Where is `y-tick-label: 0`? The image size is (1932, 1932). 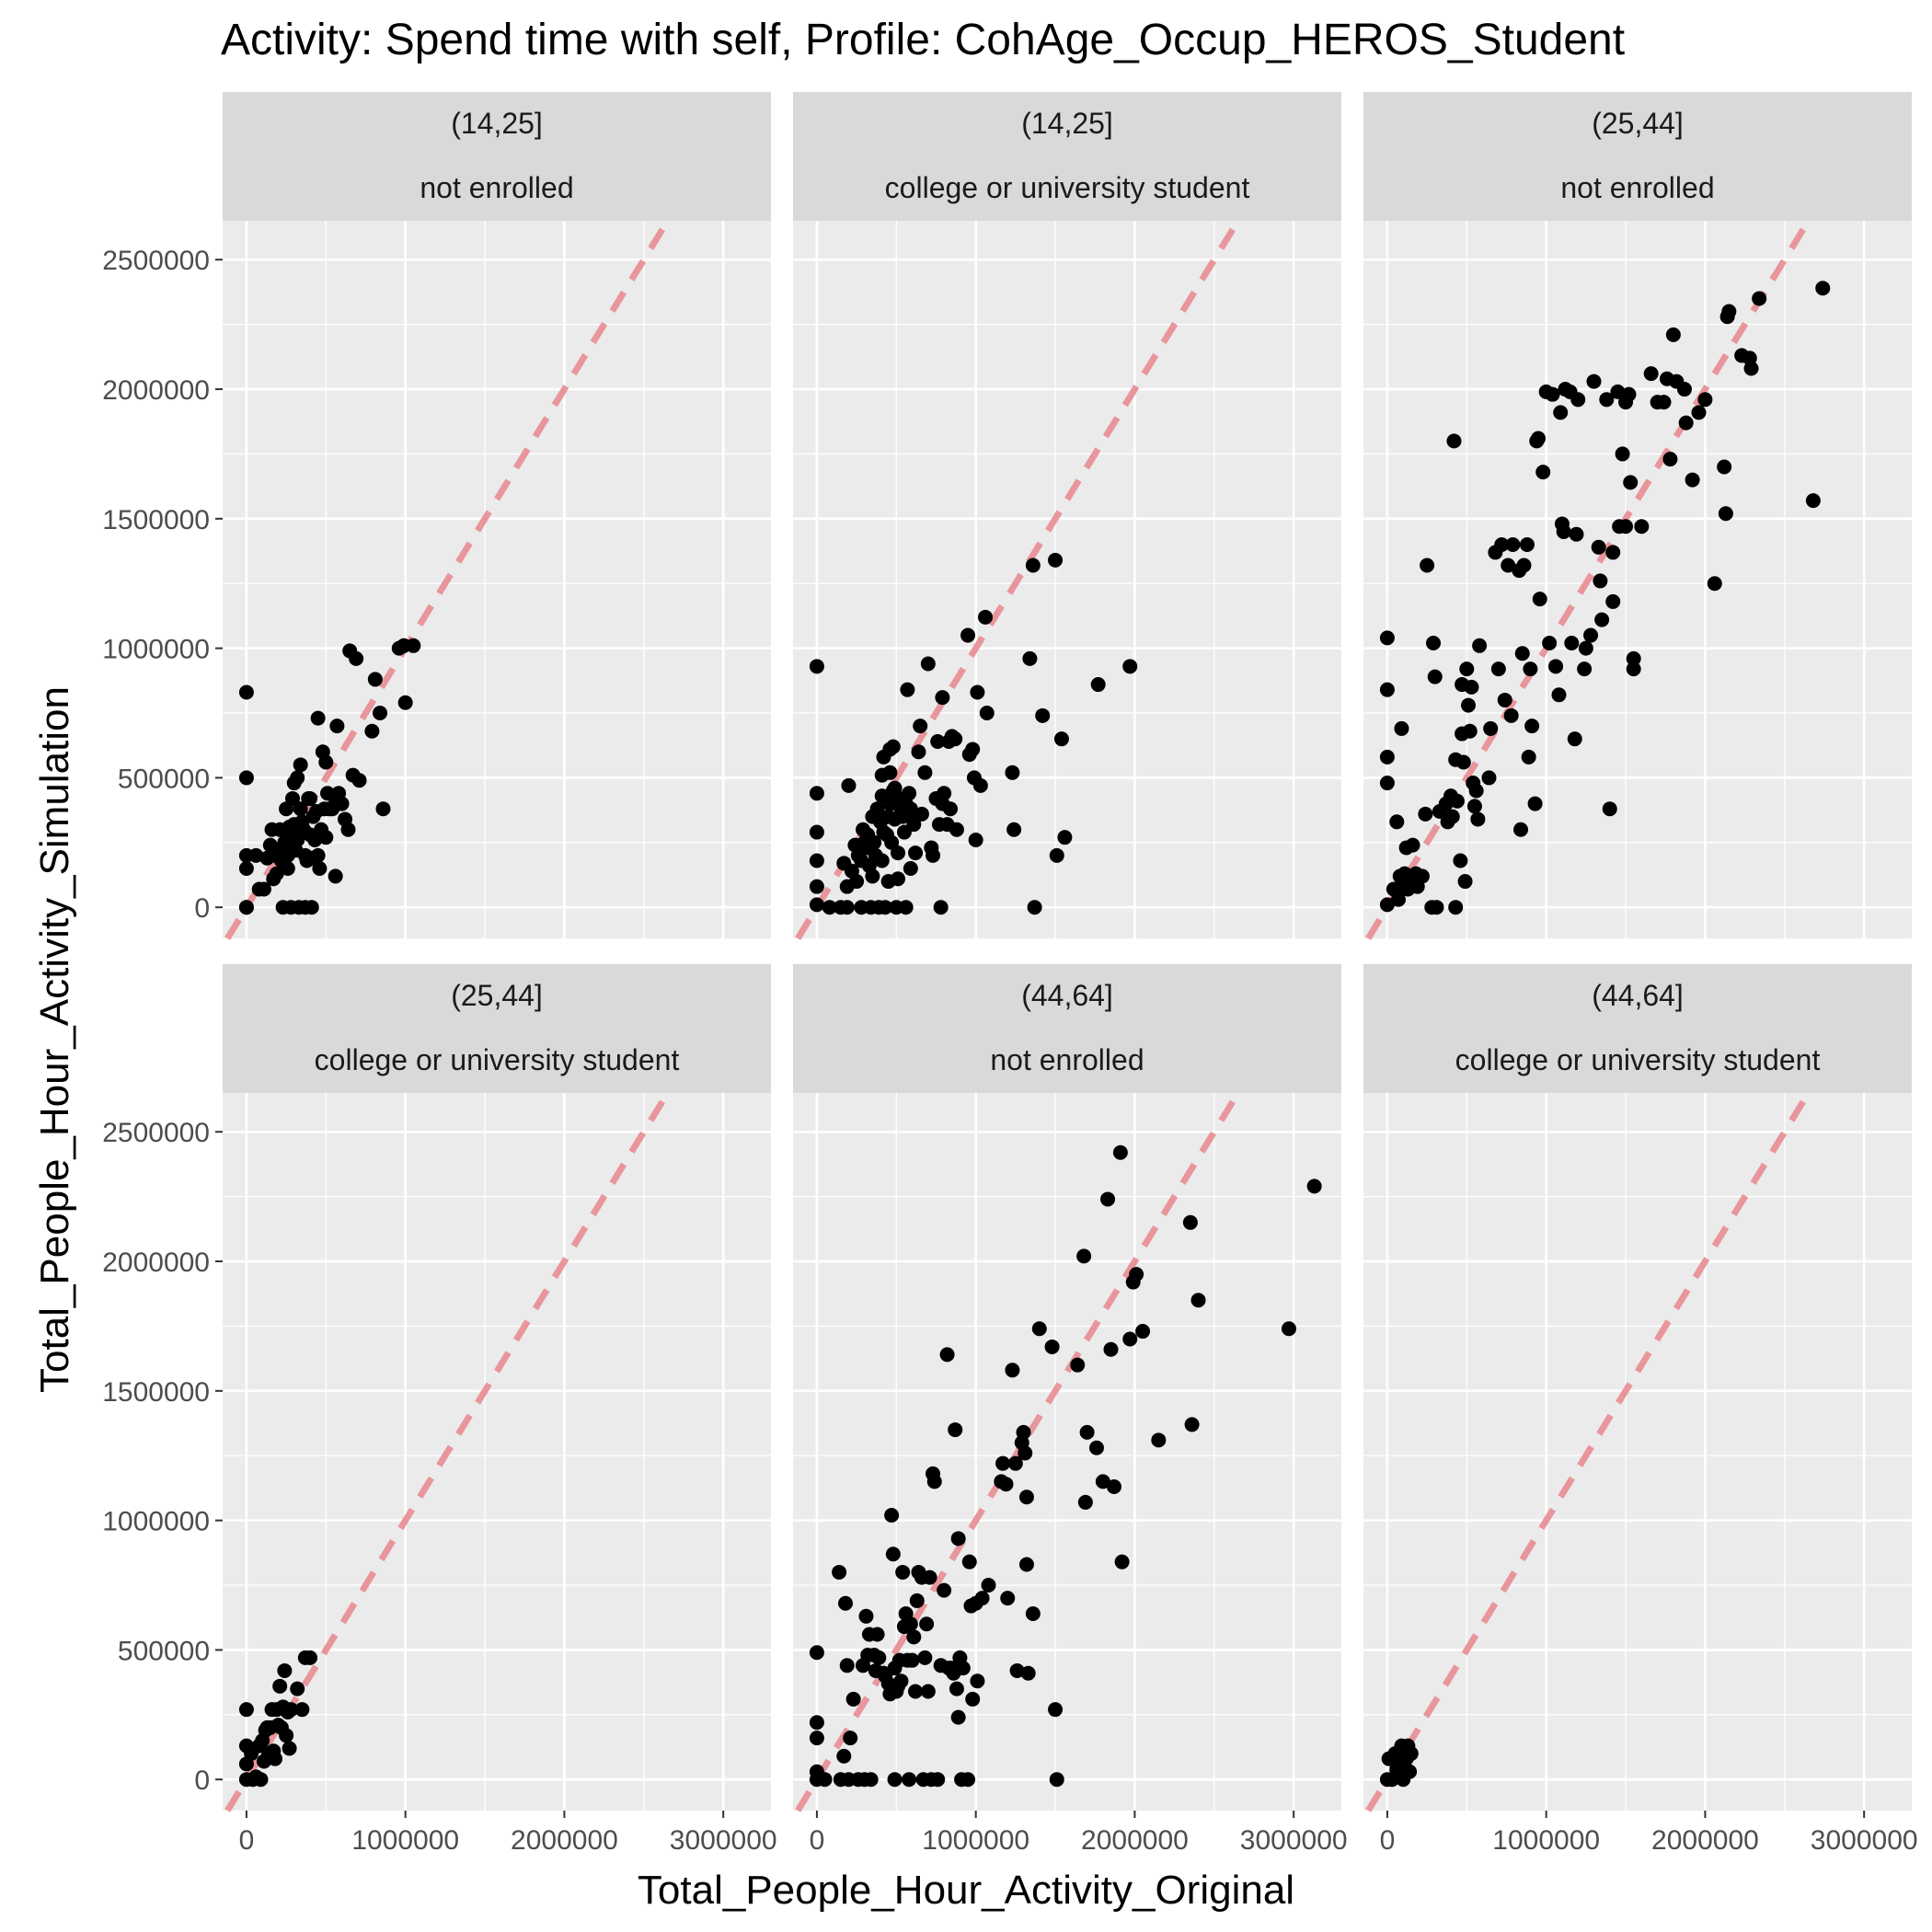 y-tick-label: 0 is located at coordinates (202, 1780).